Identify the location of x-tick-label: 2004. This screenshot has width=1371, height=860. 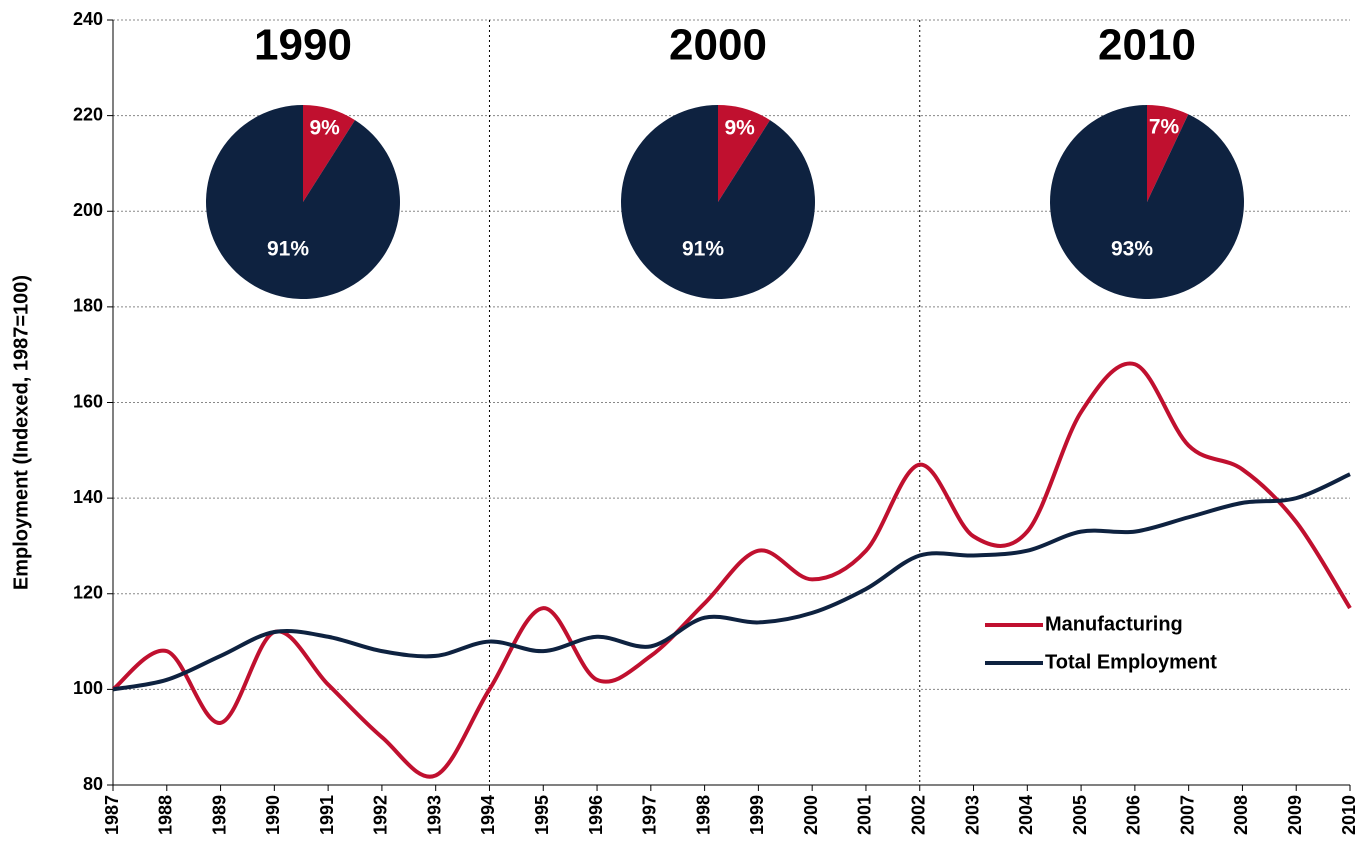
(1026, 815).